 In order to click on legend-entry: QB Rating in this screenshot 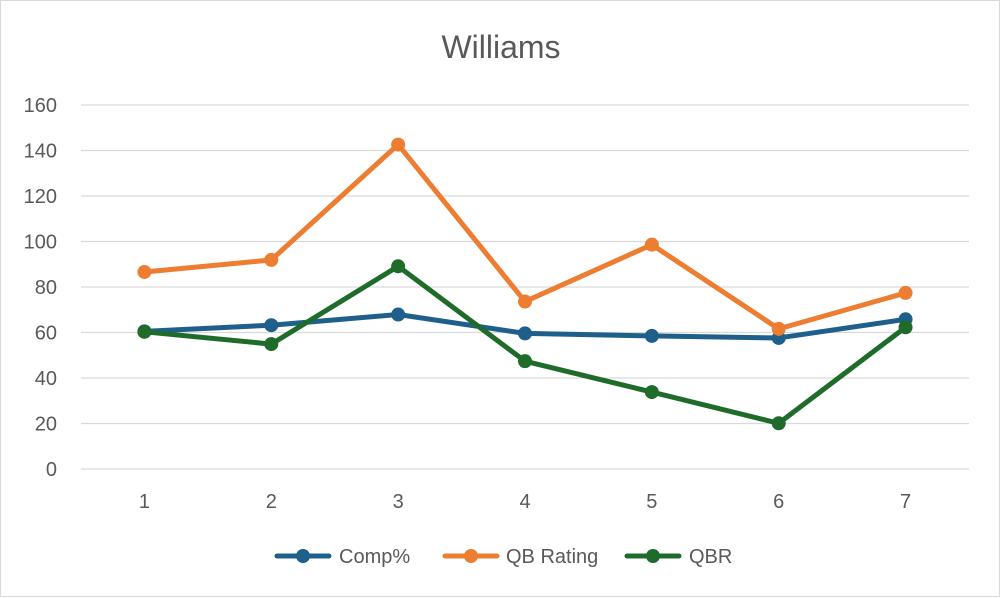, I will do `click(520, 557)`.